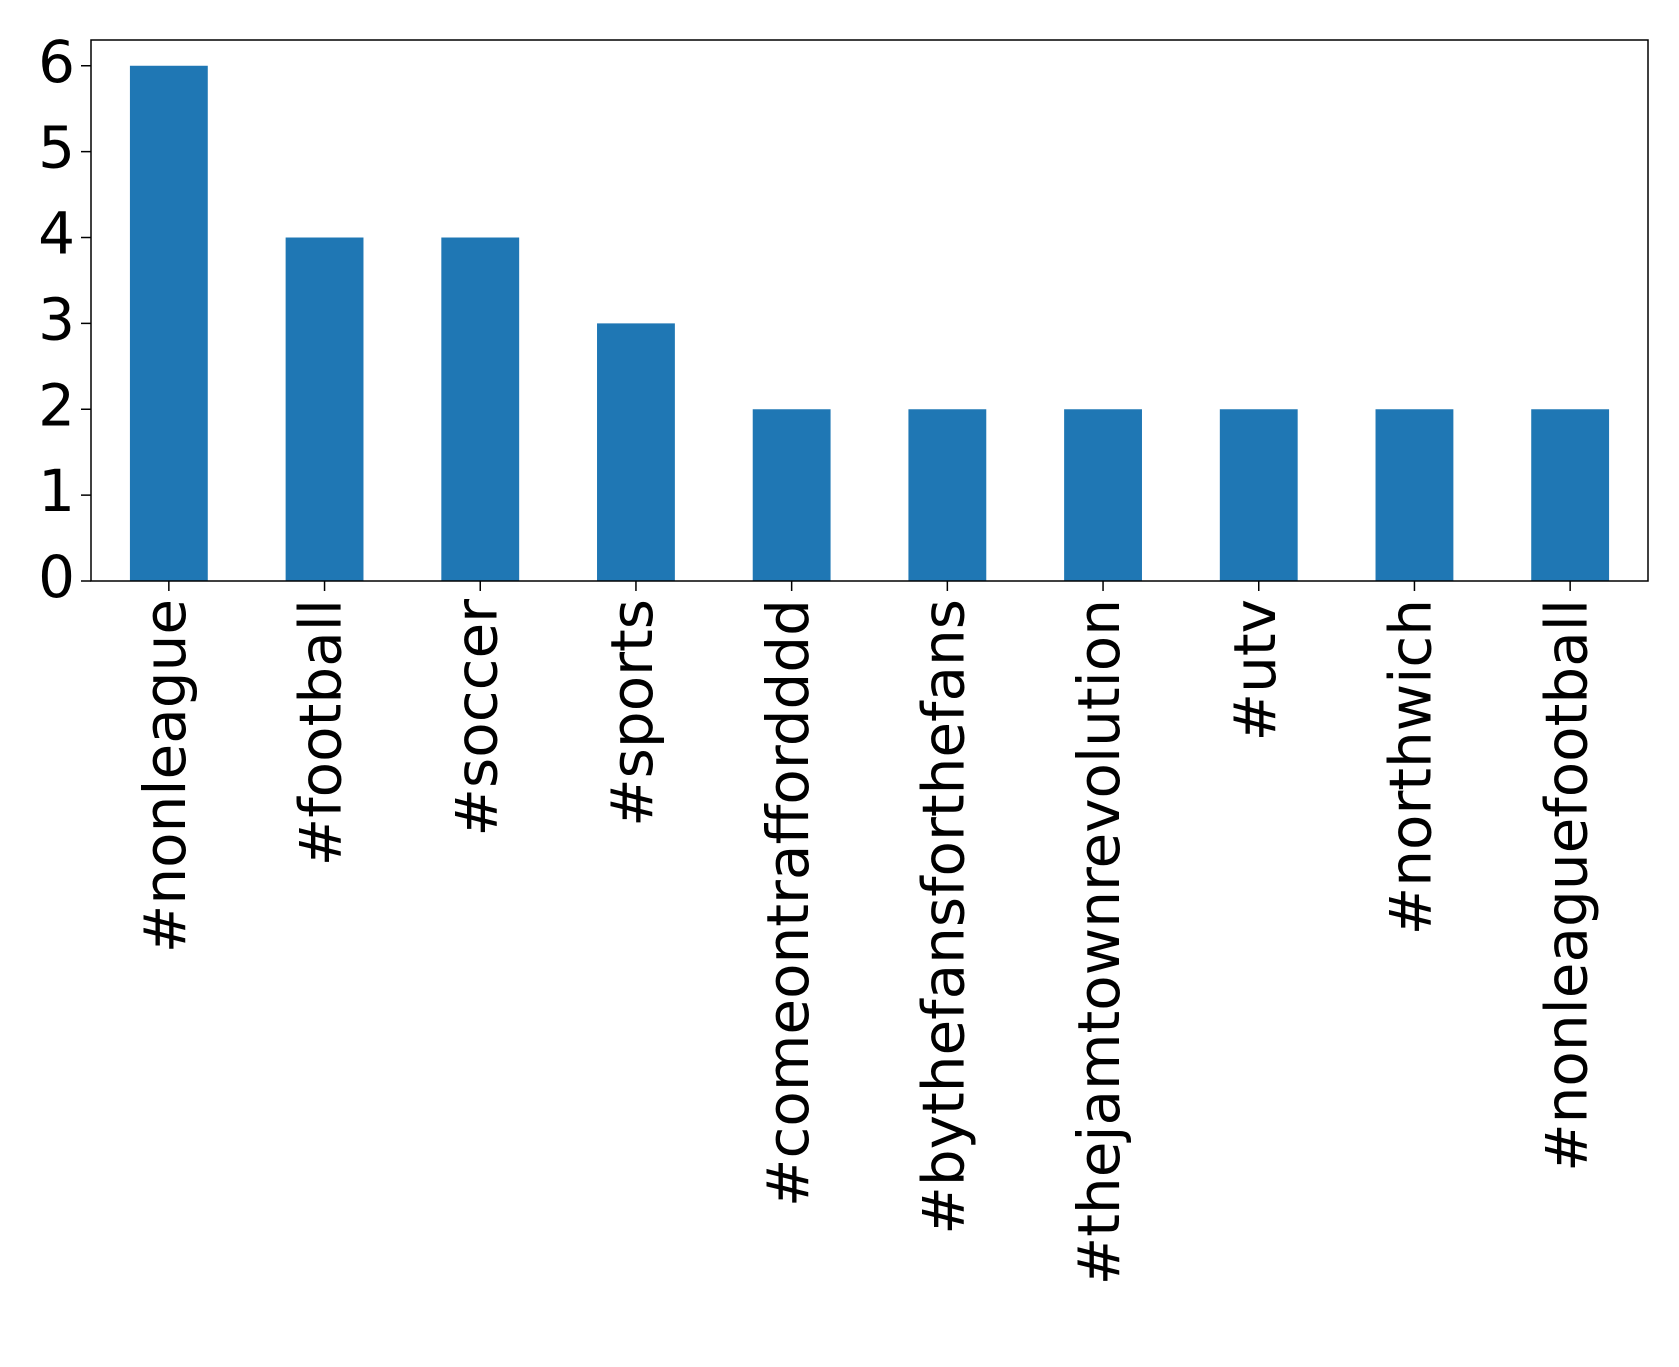 This screenshot has height=1367, width=1679. Describe the element at coordinates (1099, 942) in the screenshot. I see `x-tick-label: #thejamtownrevolution` at that location.